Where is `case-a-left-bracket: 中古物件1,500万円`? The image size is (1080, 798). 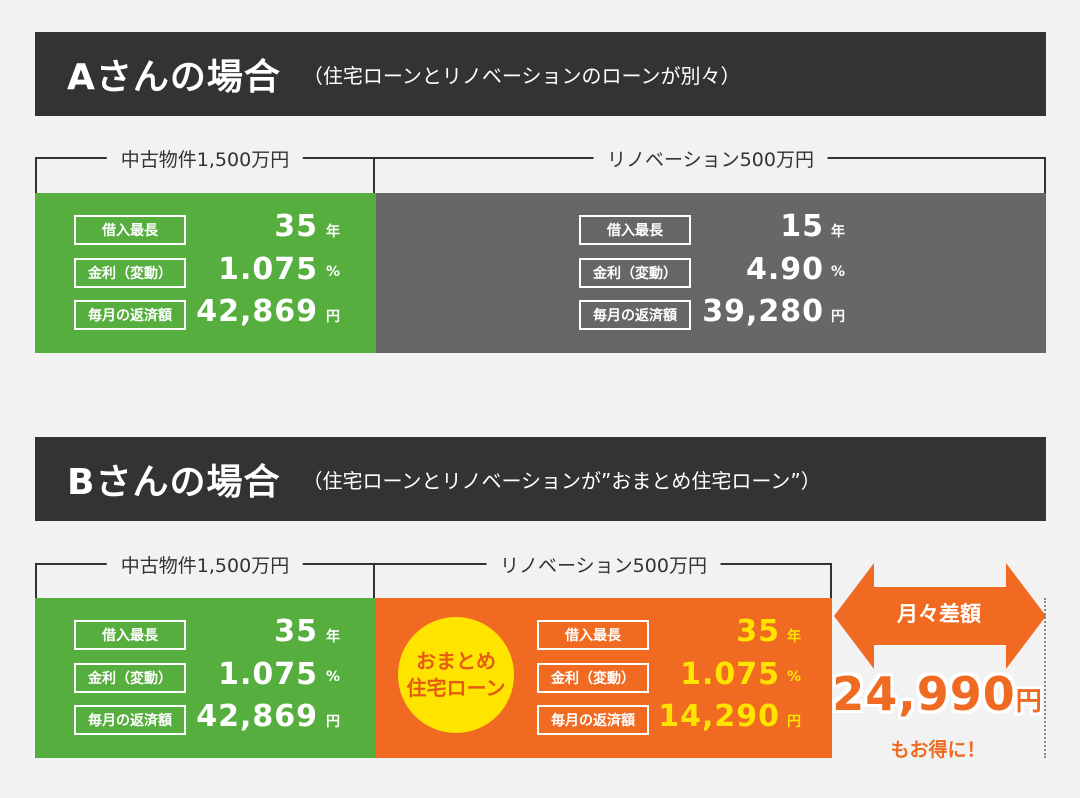
case-a-left-bracket: 中古物件1,500万円 is located at coordinates (205, 169).